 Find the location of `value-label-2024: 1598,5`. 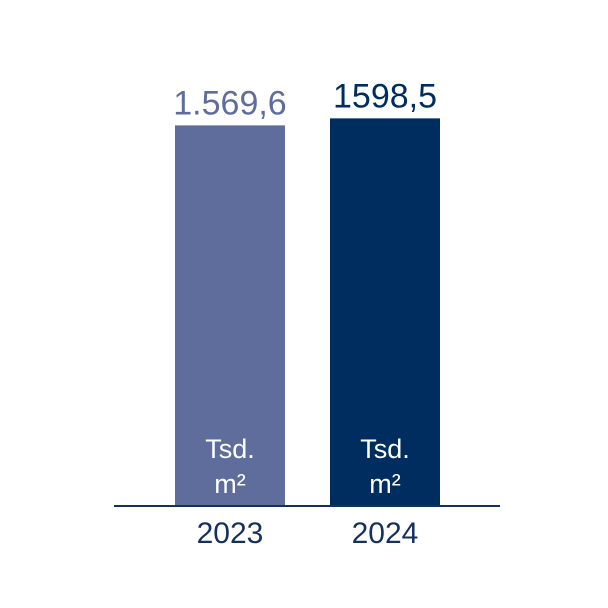

value-label-2024: 1598,5 is located at coordinates (385, 96).